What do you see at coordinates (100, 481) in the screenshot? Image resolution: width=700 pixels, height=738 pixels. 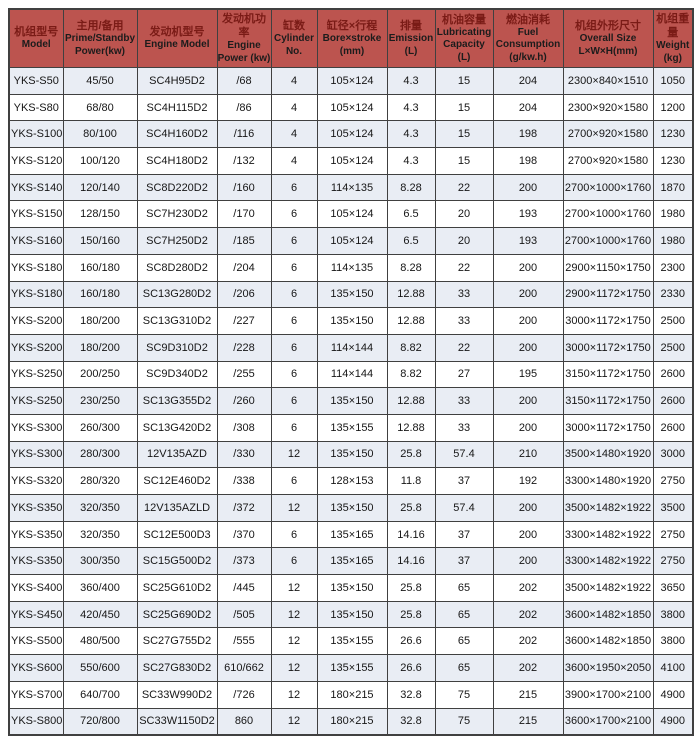 I see `cell-prime-standby: 280/320` at bounding box center [100, 481].